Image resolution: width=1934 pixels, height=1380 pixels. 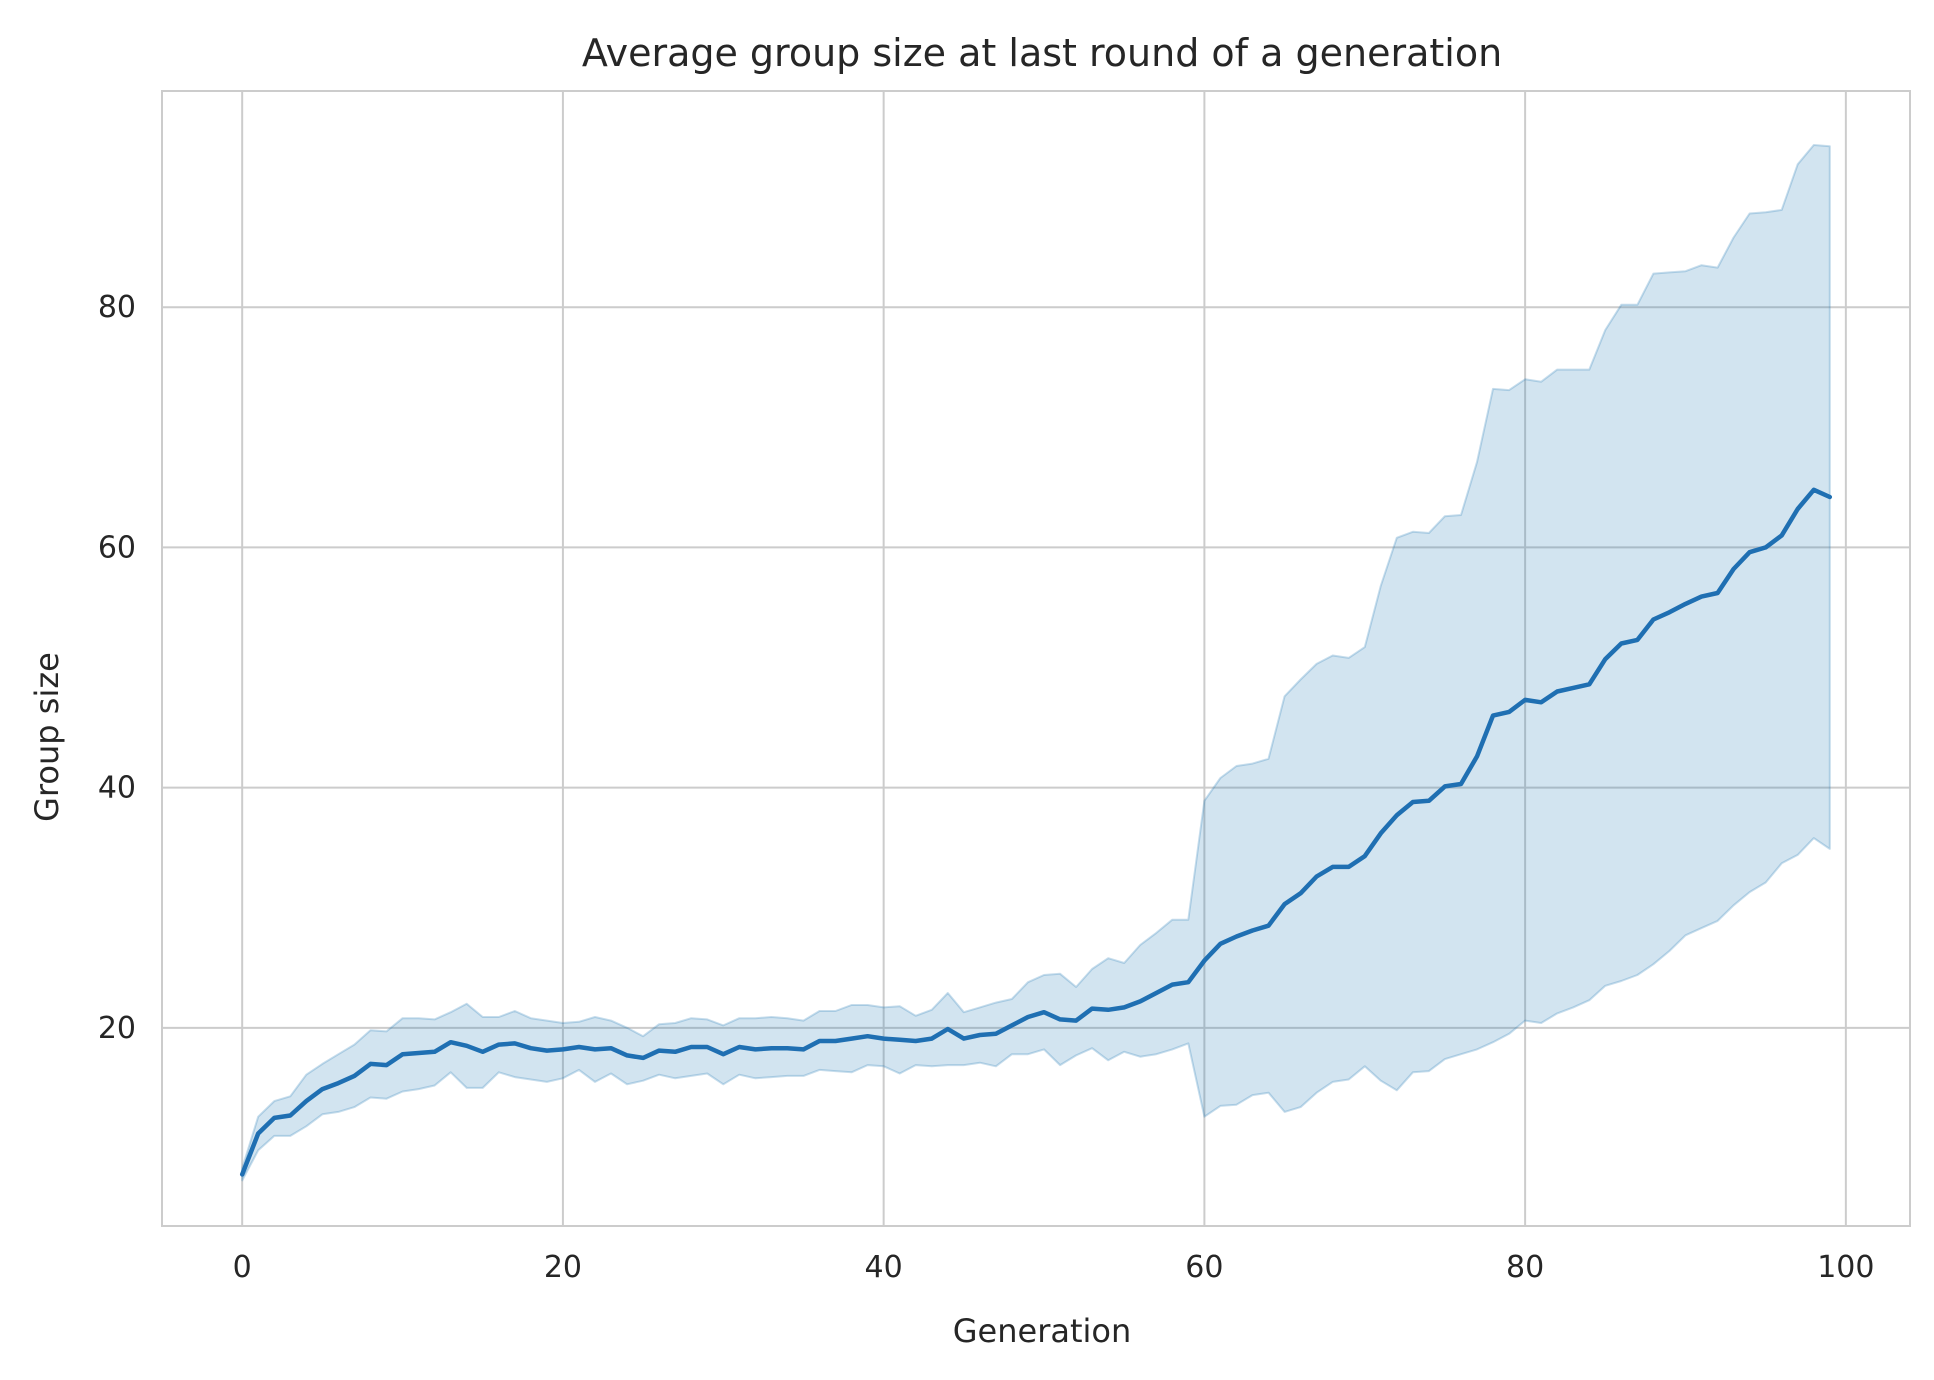 I want to click on y-tick-labels: 20 40 60 80, so click(x=117, y=668).